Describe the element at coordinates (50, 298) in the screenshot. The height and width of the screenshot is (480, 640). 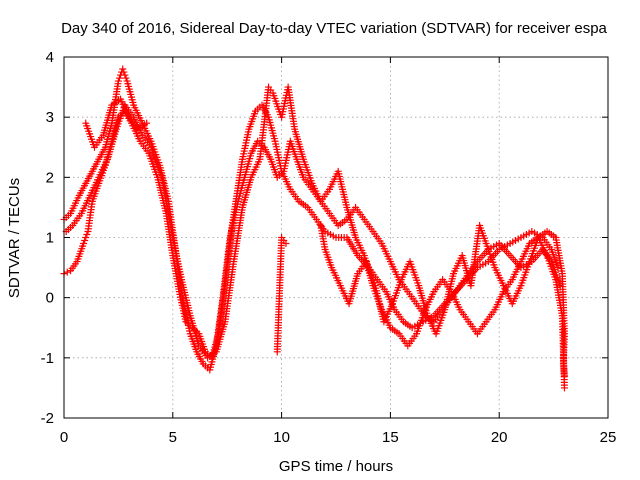
I see `y-tick-label: 0` at that location.